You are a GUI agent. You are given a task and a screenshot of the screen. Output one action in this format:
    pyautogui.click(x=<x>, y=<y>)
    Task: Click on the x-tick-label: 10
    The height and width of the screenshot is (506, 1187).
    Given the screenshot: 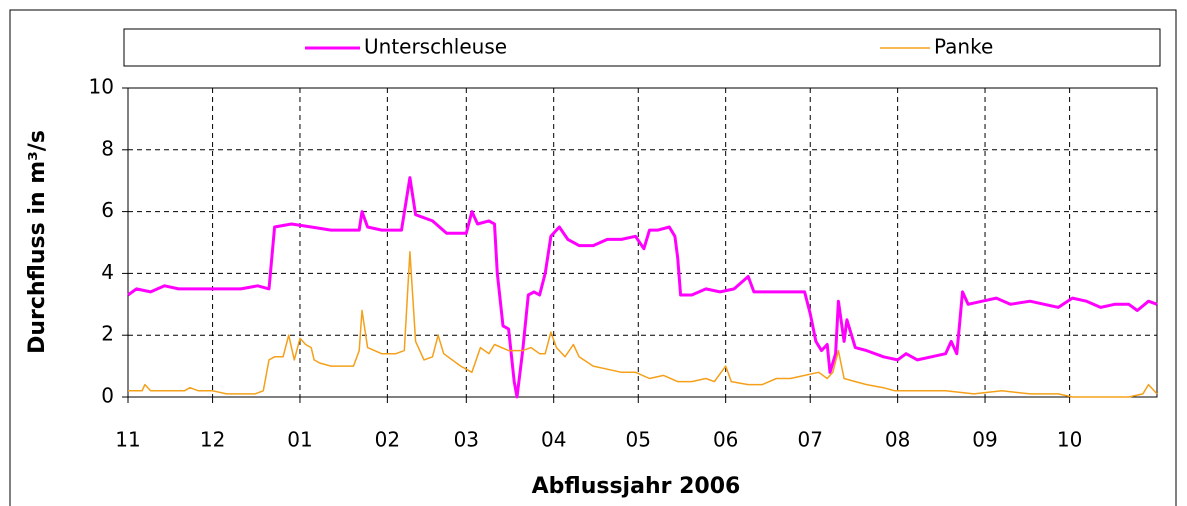 What is the action you would take?
    pyautogui.click(x=1069, y=440)
    